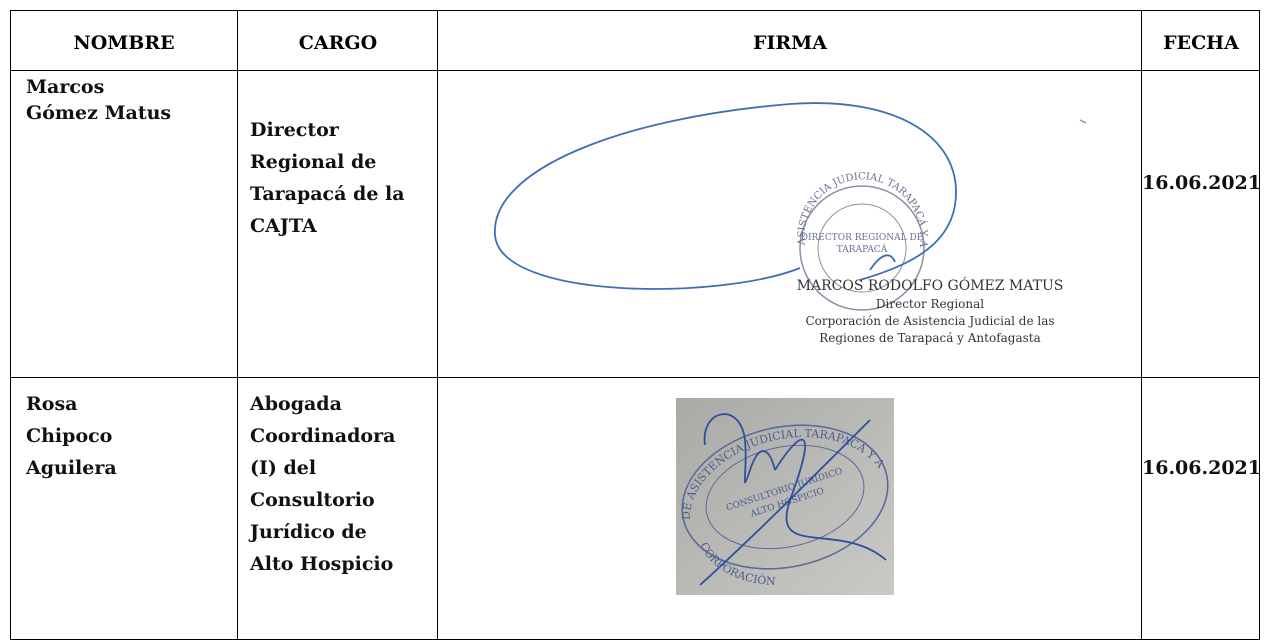 The height and width of the screenshot is (642, 1270). I want to click on printed-text: MARCOS RODOLFO GÓMEZ MATUS, so click(930, 285).